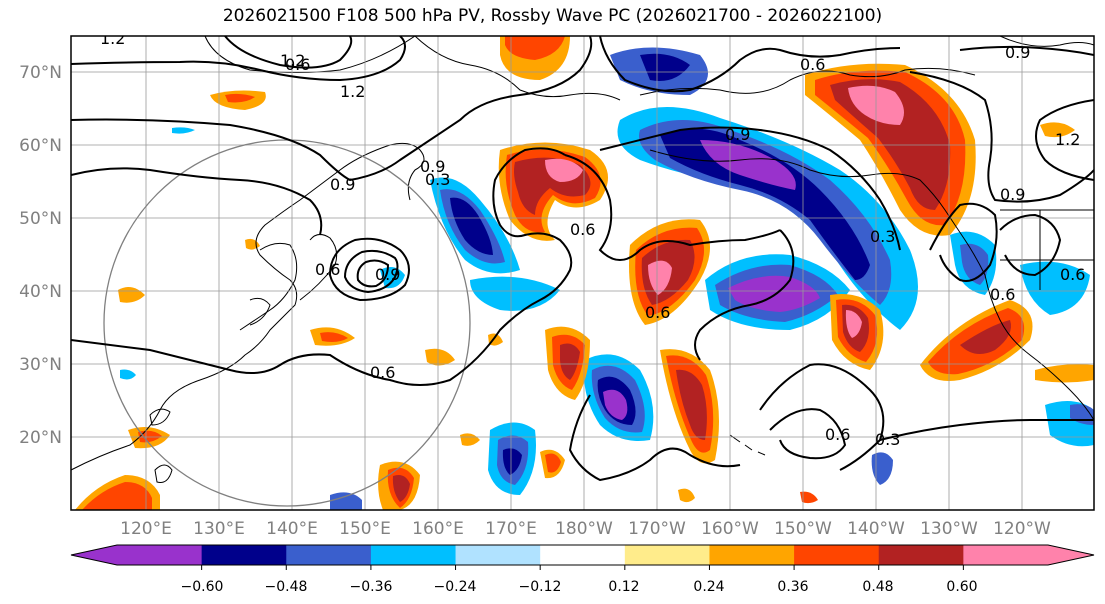 The image size is (1105, 604). I want to click on colorbar-tick-label: 0.60, so click(961, 587).